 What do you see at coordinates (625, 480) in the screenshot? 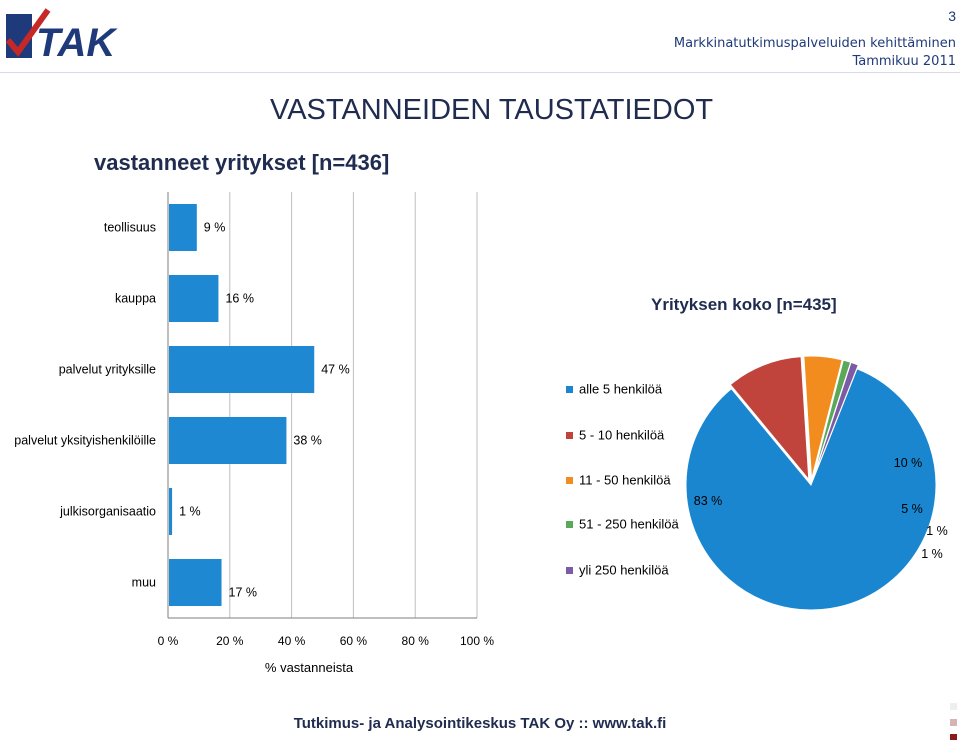
I see `legend-label: 11 - 50 henkilöä` at bounding box center [625, 480].